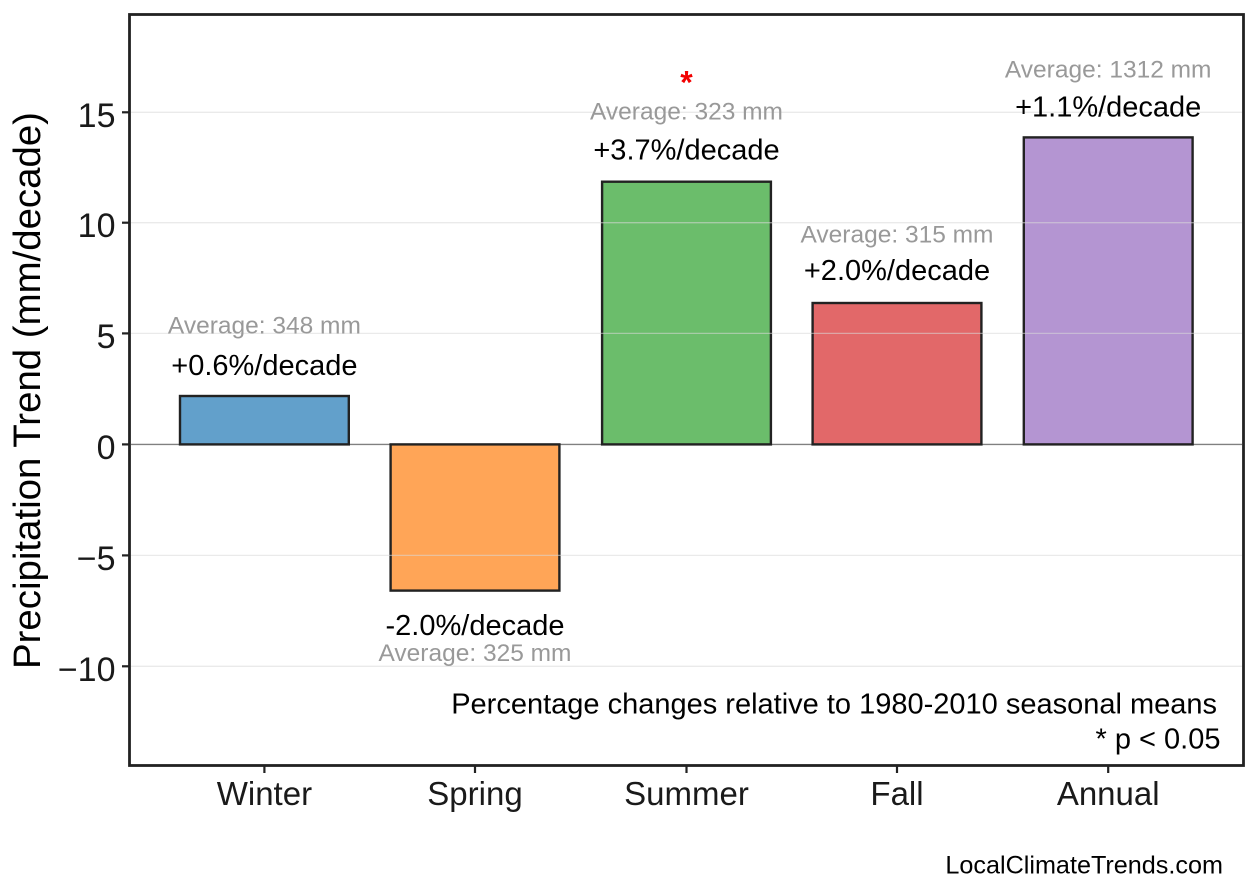 The width and height of the screenshot is (1258, 893). I want to click on svg-text: Spring, so click(474, 793).